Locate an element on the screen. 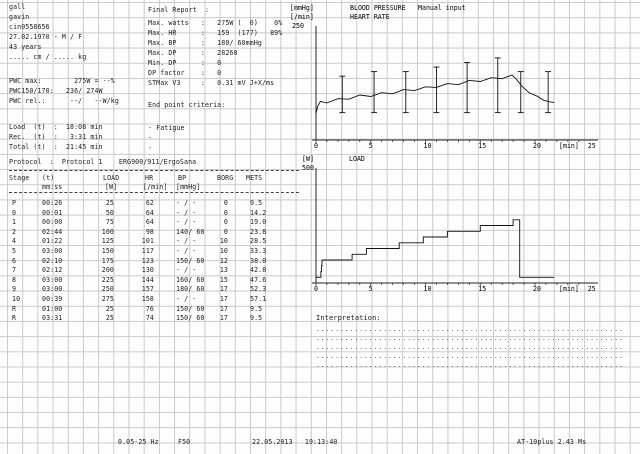 This screenshot has width=640, height=454. patient-dob-gender: 27.02.1970 - M / F is located at coordinates (46, 37).